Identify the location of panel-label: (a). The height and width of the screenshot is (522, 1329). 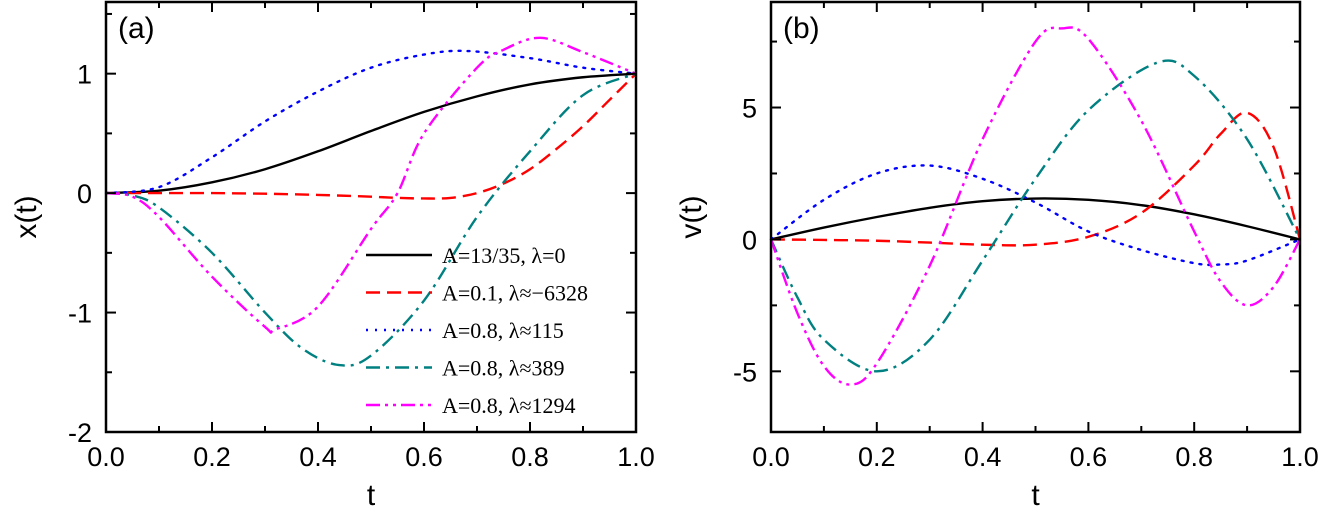
(136, 28).